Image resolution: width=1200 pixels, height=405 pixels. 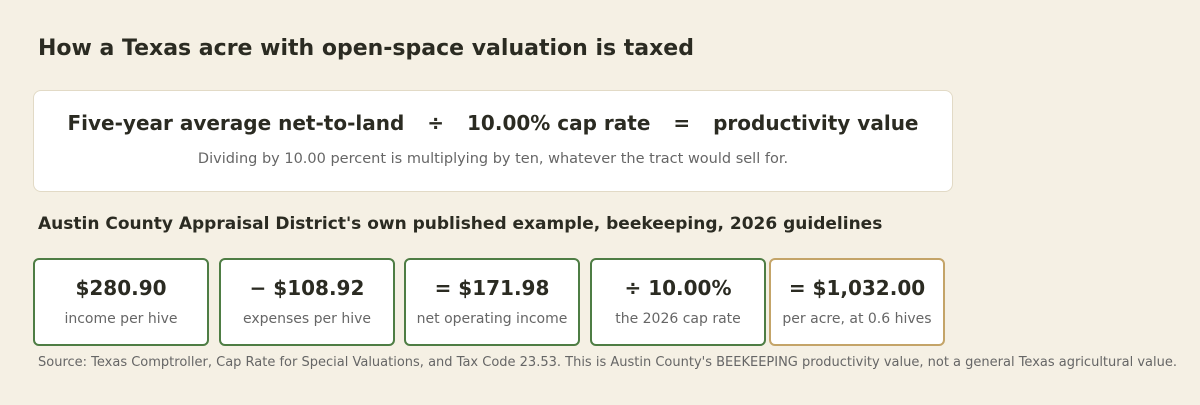 What do you see at coordinates (492, 319) in the screenshot?
I see `card-label: net operating income` at bounding box center [492, 319].